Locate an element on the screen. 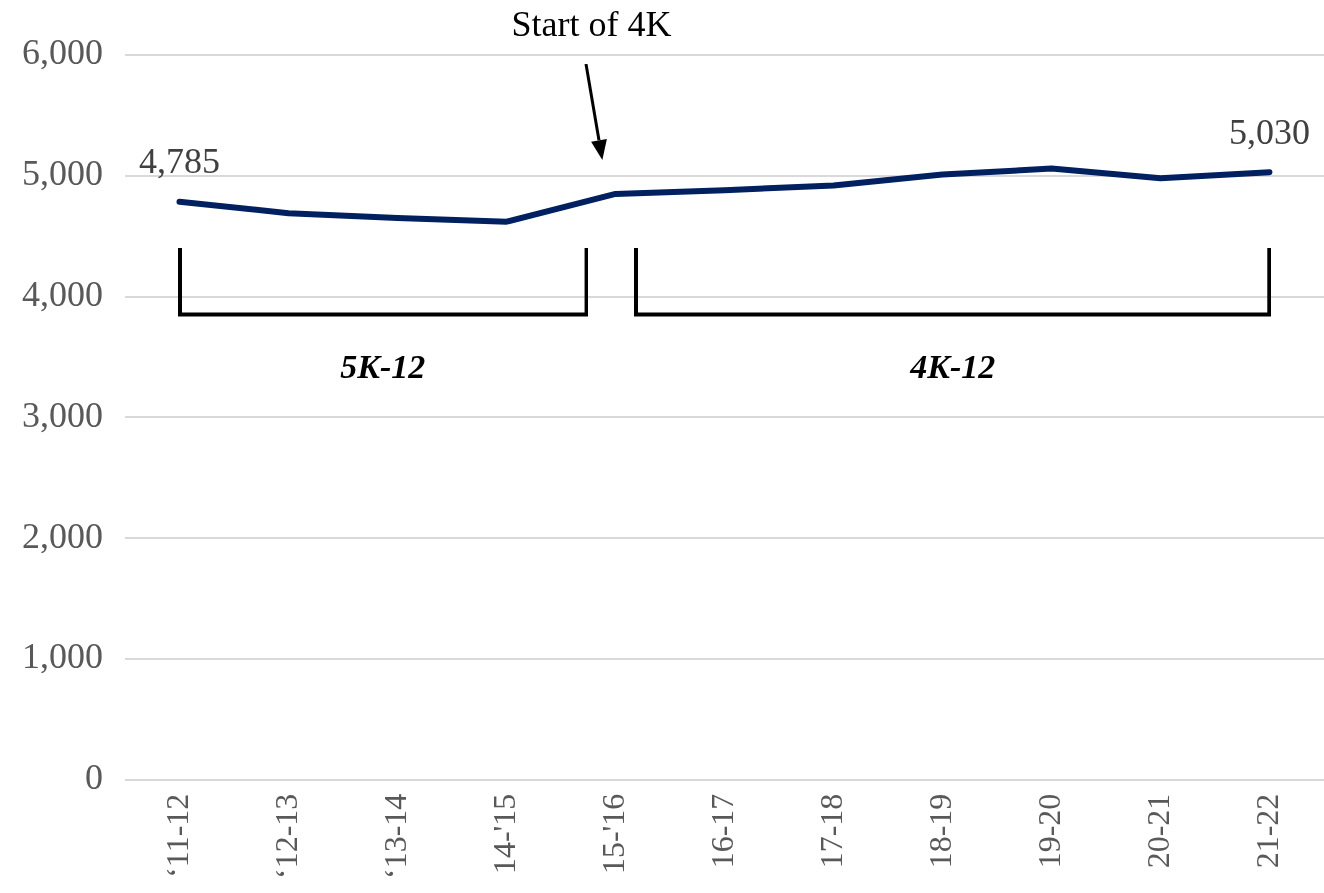 The height and width of the screenshot is (893, 1324). y-tick-label: 3,000 is located at coordinates (62, 414).